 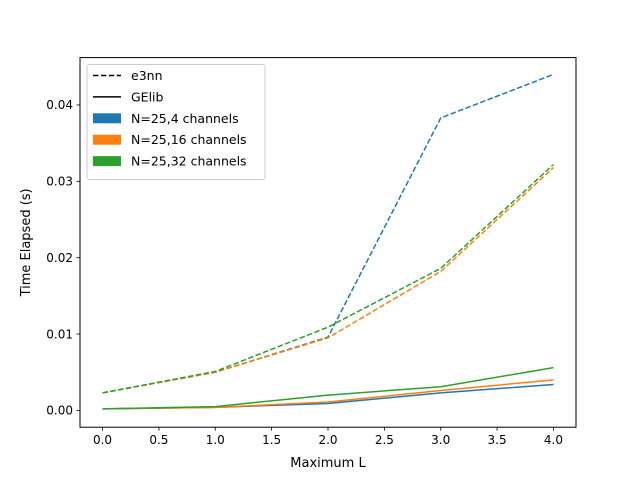 I want to click on x-axis-label: Maximum L, so click(x=328, y=463).